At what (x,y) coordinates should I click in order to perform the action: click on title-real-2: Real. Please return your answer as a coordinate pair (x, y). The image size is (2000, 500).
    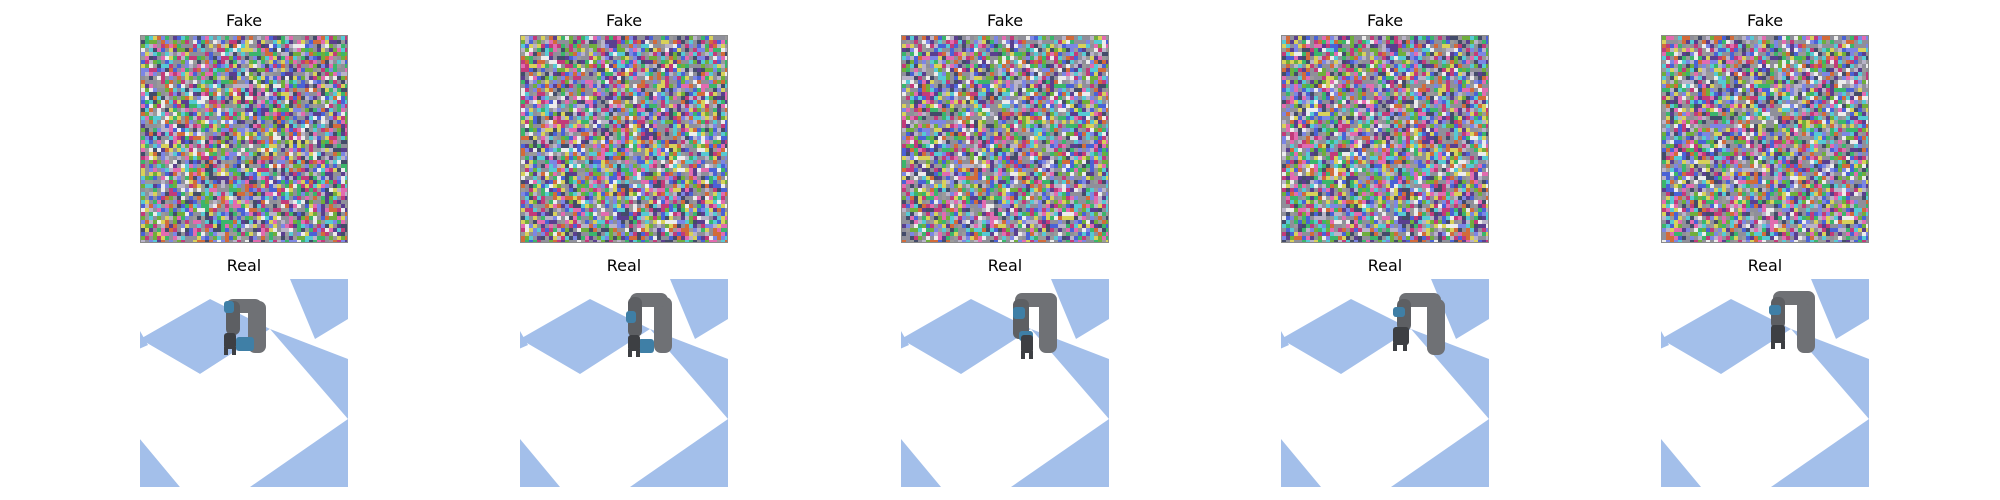
    Looking at the image, I should click on (624, 265).